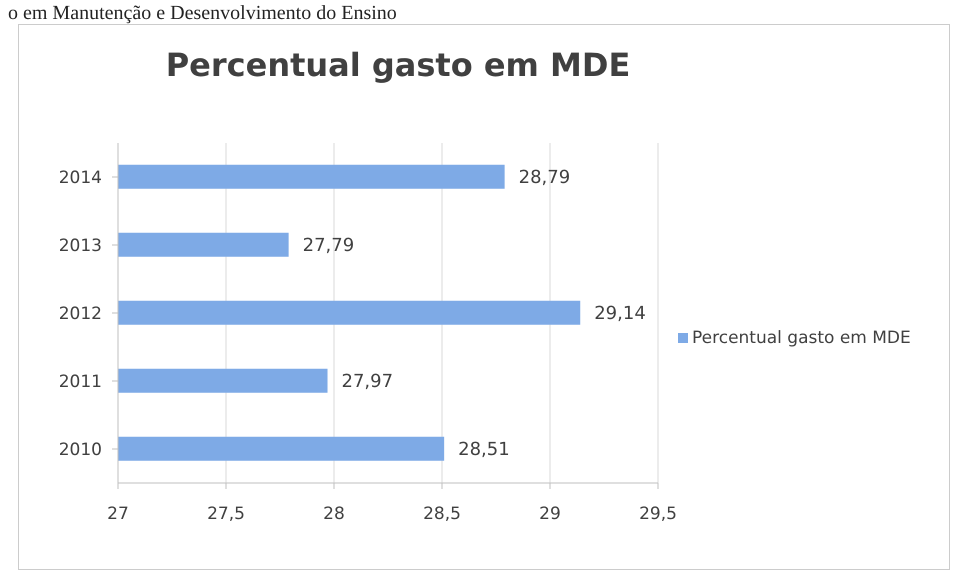 This screenshot has height=576, width=959. Describe the element at coordinates (328, 245) in the screenshot. I see `data-label: 27,79` at that location.